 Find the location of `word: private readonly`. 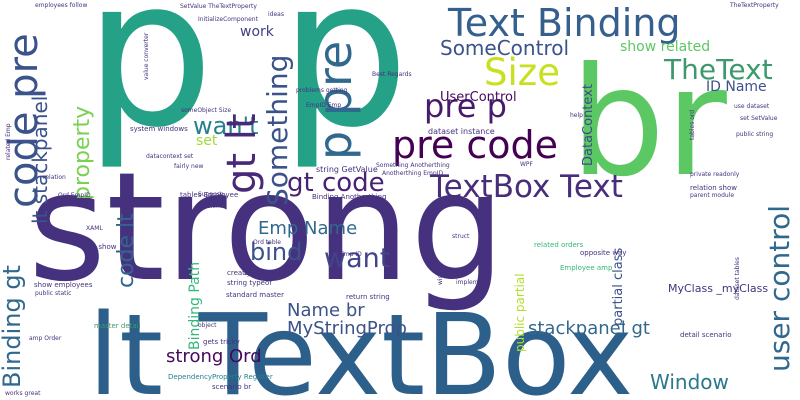

word: private readonly is located at coordinates (714, 175).